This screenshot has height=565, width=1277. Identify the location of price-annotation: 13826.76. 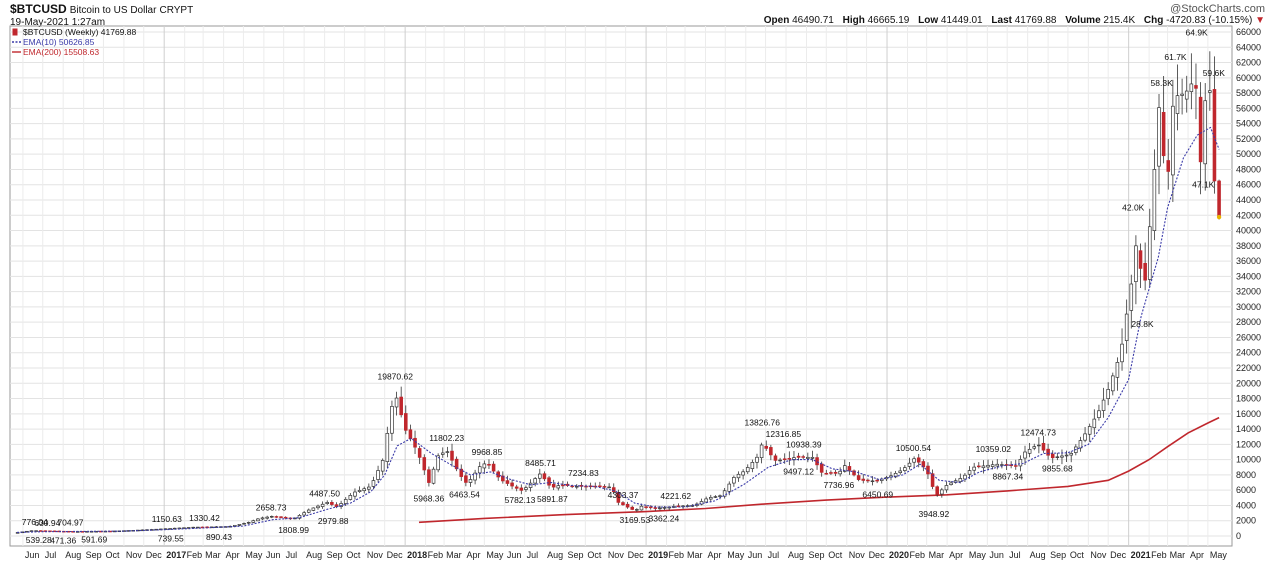
(763, 422).